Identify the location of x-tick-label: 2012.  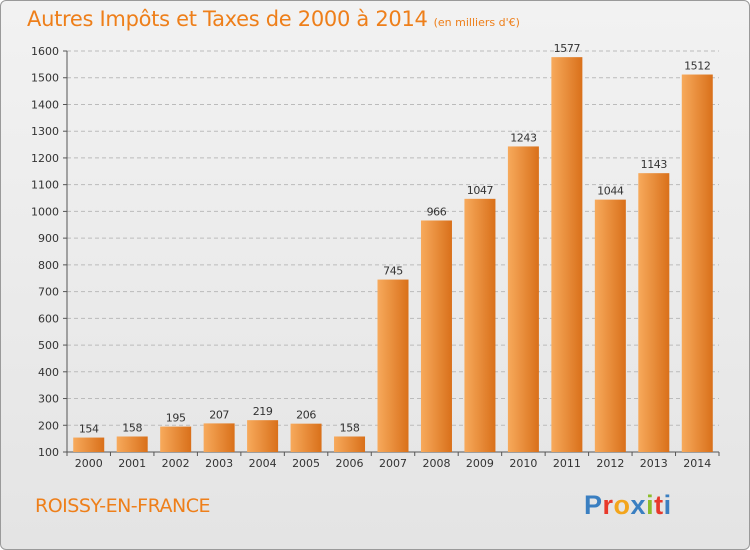
(610, 463).